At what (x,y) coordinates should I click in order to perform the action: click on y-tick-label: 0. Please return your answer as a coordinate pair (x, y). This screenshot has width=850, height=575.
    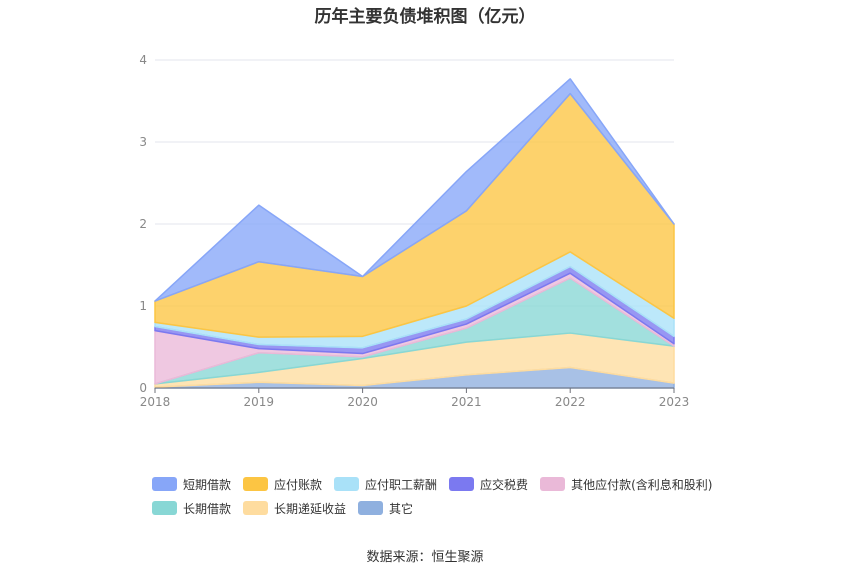
    Looking at the image, I should click on (143, 388).